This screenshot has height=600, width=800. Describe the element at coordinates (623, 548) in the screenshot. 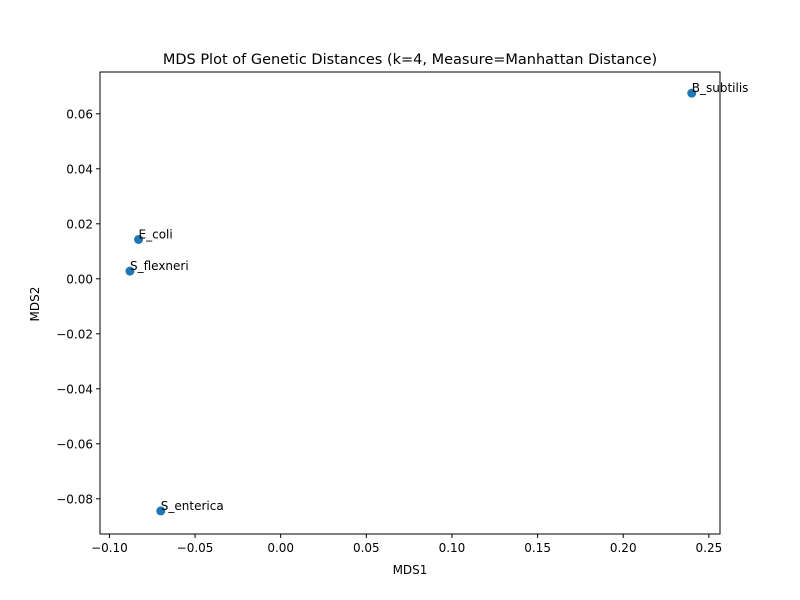

I see `x-tick-label: 0.20` at that location.